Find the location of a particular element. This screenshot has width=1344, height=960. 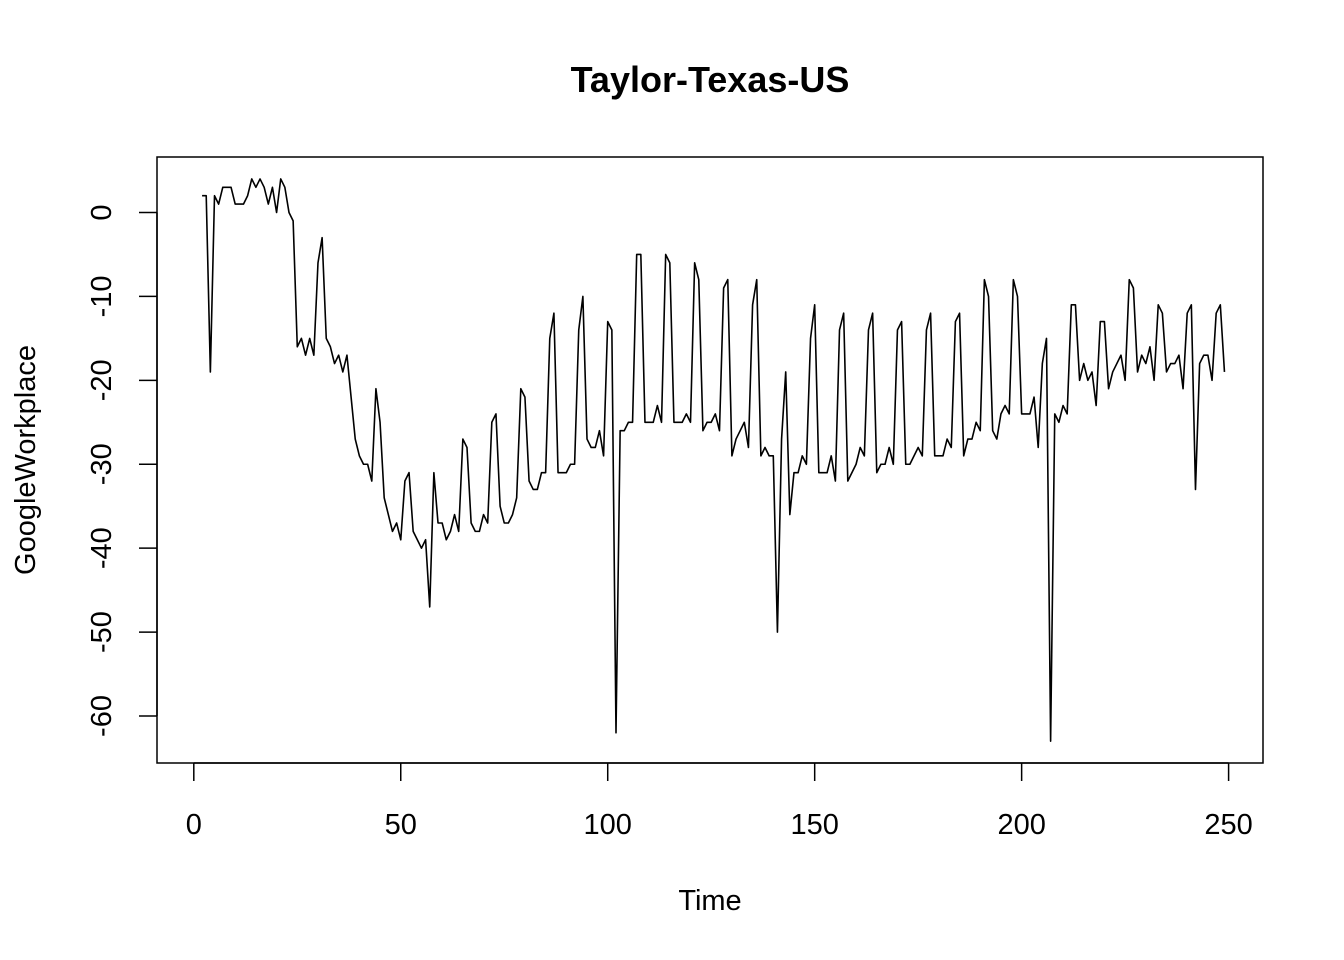

x-tick-label: 150 is located at coordinates (814, 825).